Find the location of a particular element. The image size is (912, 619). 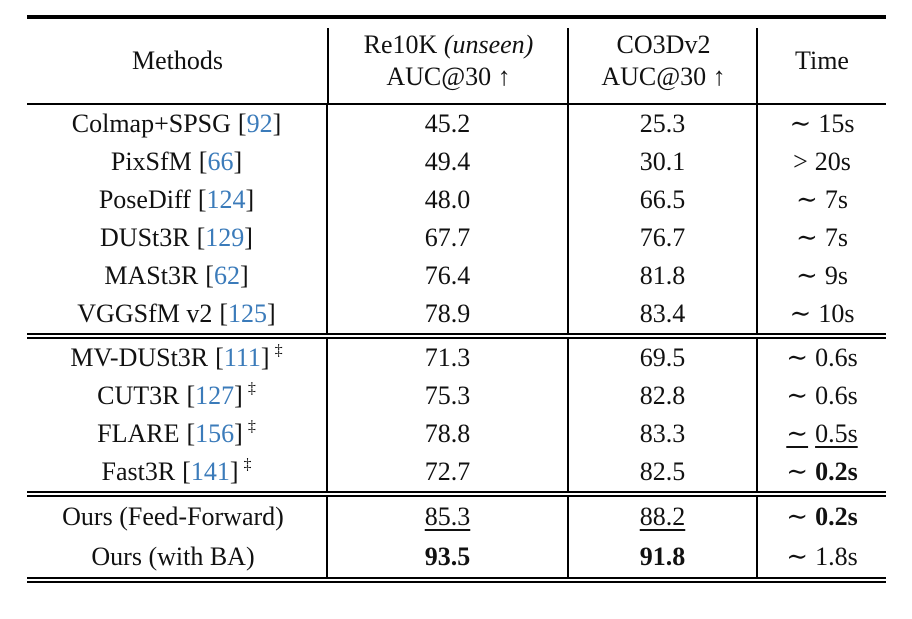

time-value: ∼ 7s is located at coordinates (822, 200).